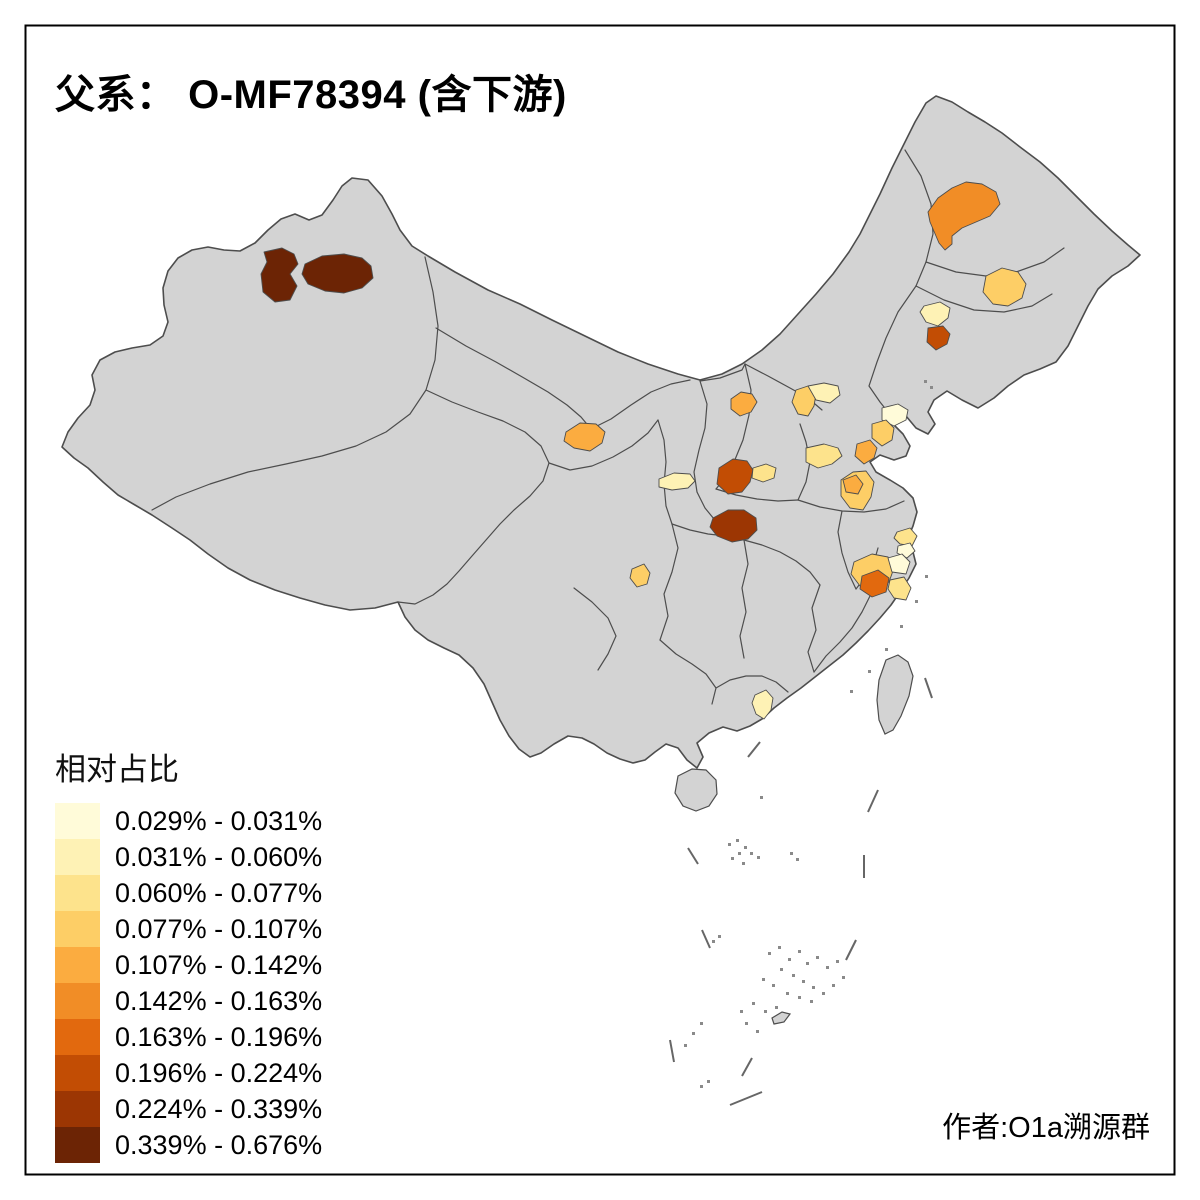 This screenshot has width=1200, height=1200. I want to click on legend-label: 0.107% - 0.142%, so click(219, 964).